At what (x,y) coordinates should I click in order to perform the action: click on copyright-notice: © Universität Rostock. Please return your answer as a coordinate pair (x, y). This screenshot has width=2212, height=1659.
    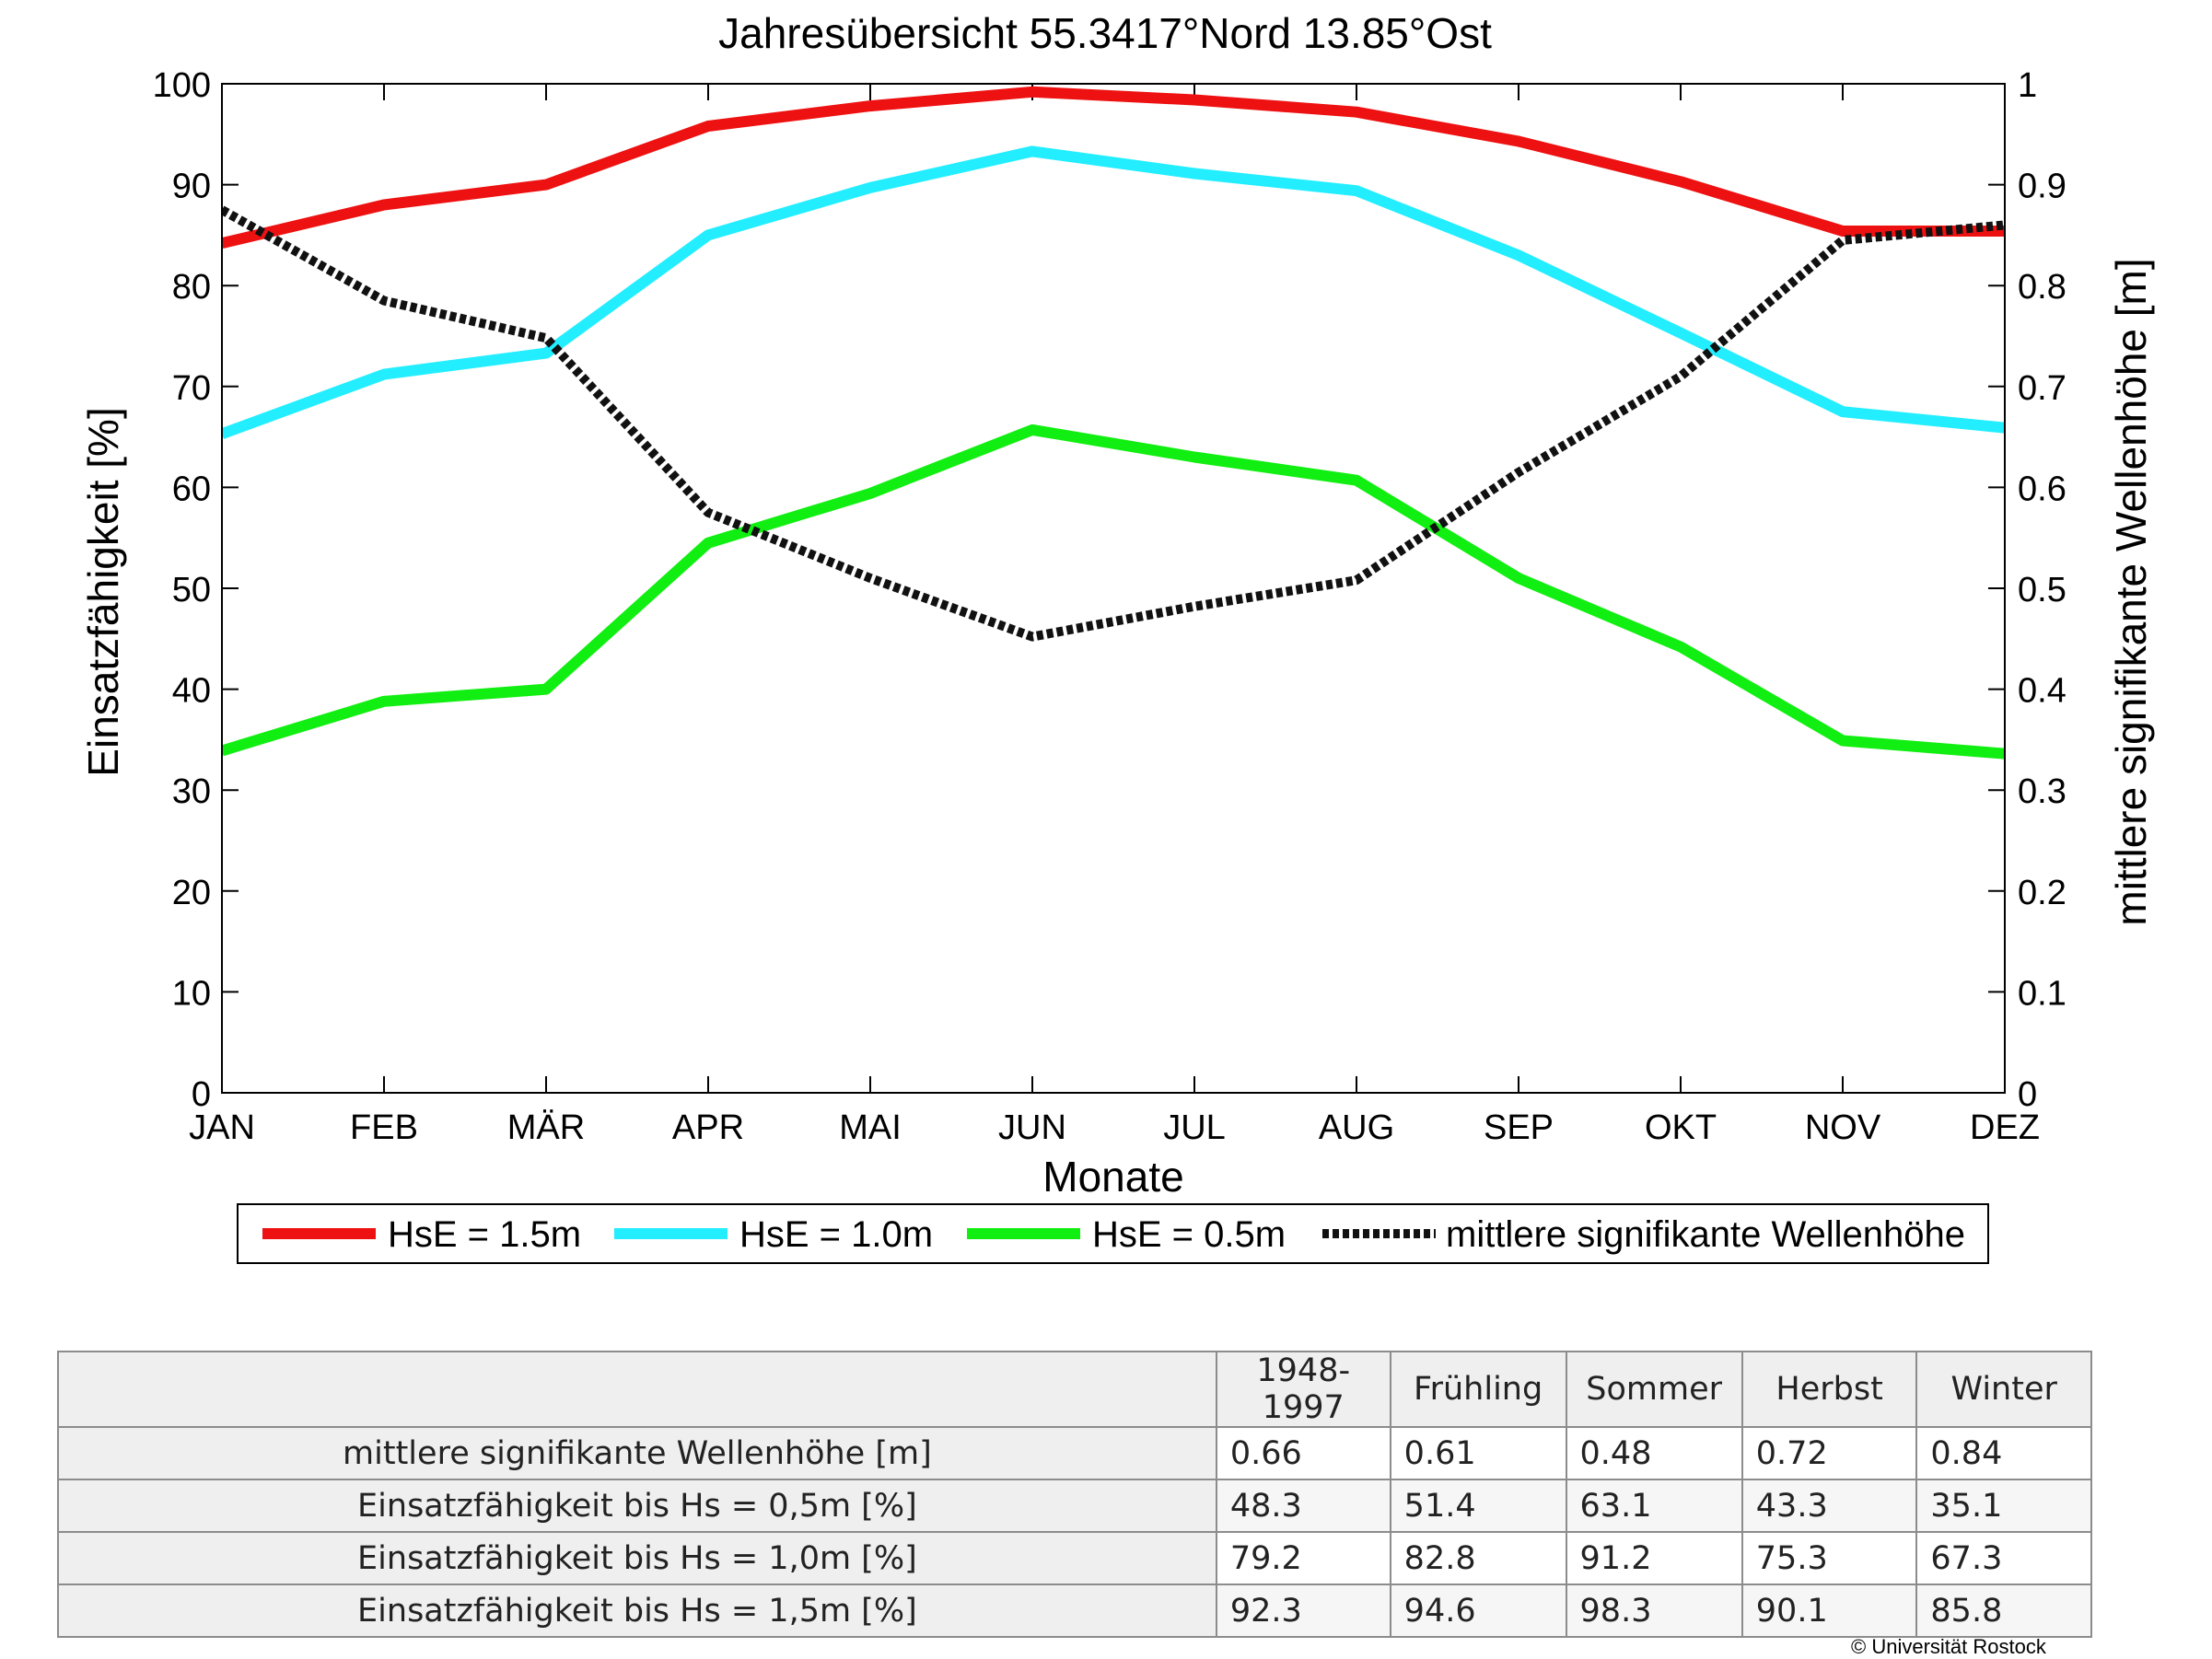
    Looking at the image, I should click on (1949, 1646).